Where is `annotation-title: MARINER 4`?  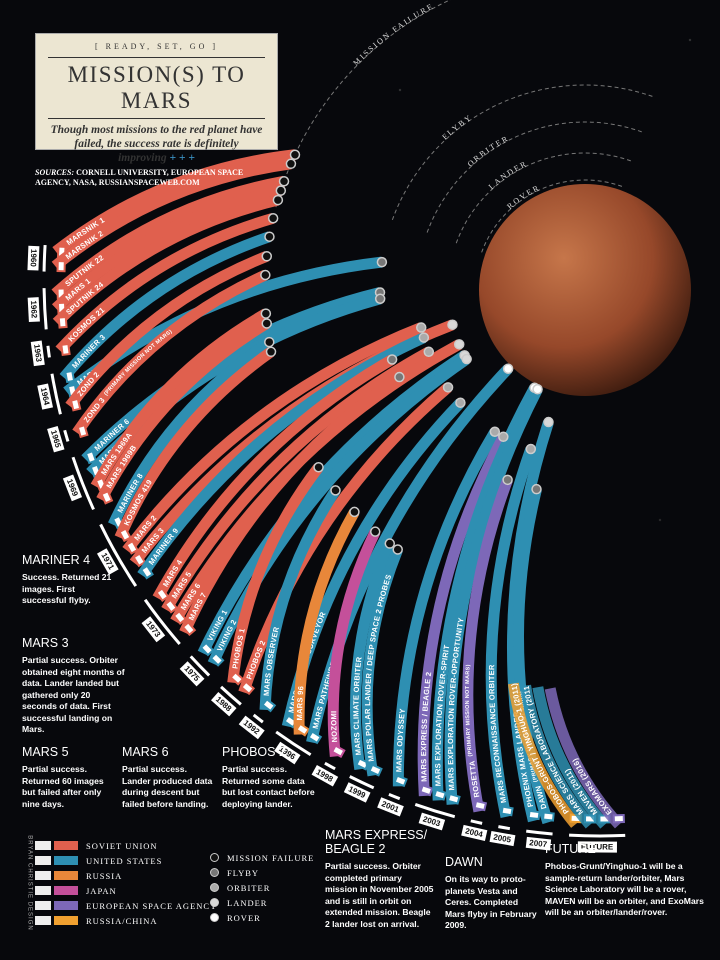 annotation-title: MARINER 4 is located at coordinates (56, 560).